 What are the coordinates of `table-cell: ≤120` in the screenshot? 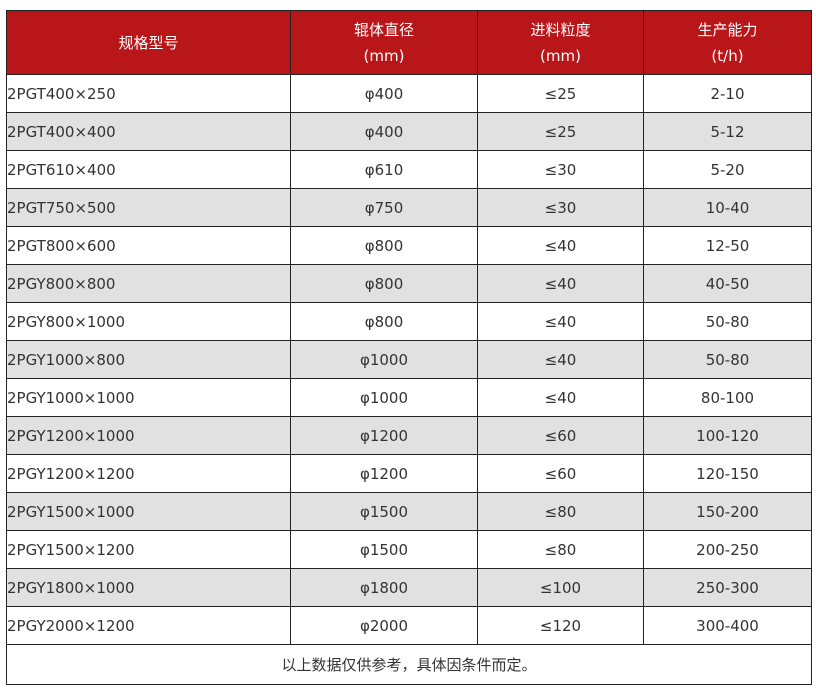 It's located at (560, 625).